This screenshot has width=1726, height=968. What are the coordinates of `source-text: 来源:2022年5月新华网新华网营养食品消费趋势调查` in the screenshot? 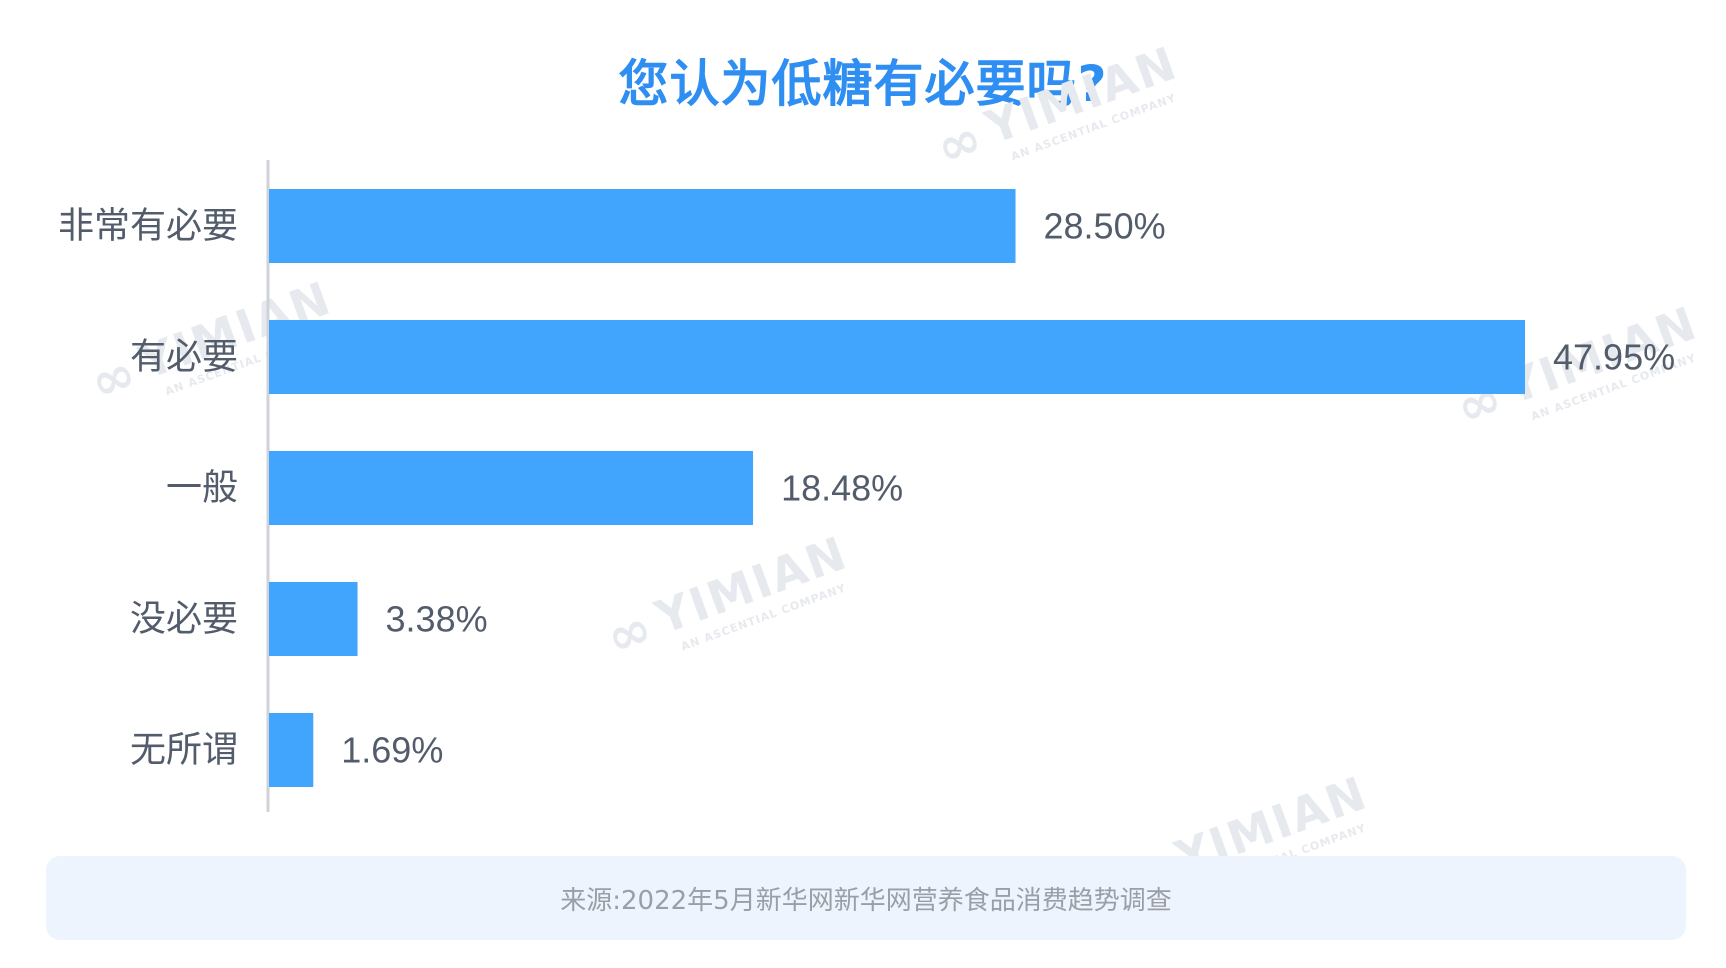 It's located at (866, 900).